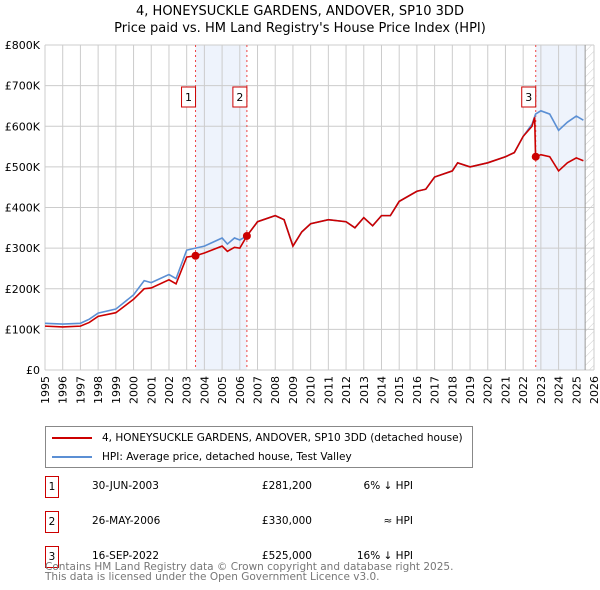 The image size is (600, 590). What do you see at coordinates (245, 557) in the screenshot?
I see `transaction-row: 3 16-SEP-2022 £525,000 16% ↓ HPI` at bounding box center [245, 557].